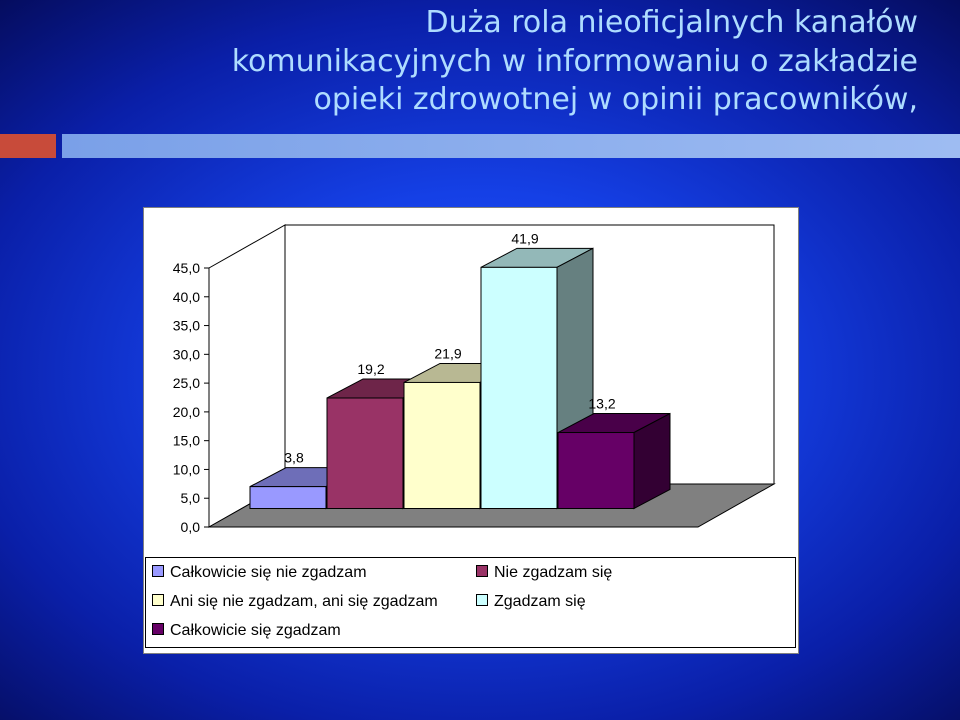 This screenshot has width=960, height=720. What do you see at coordinates (191, 498) in the screenshot?
I see `y-tick-label: 5,0` at bounding box center [191, 498].